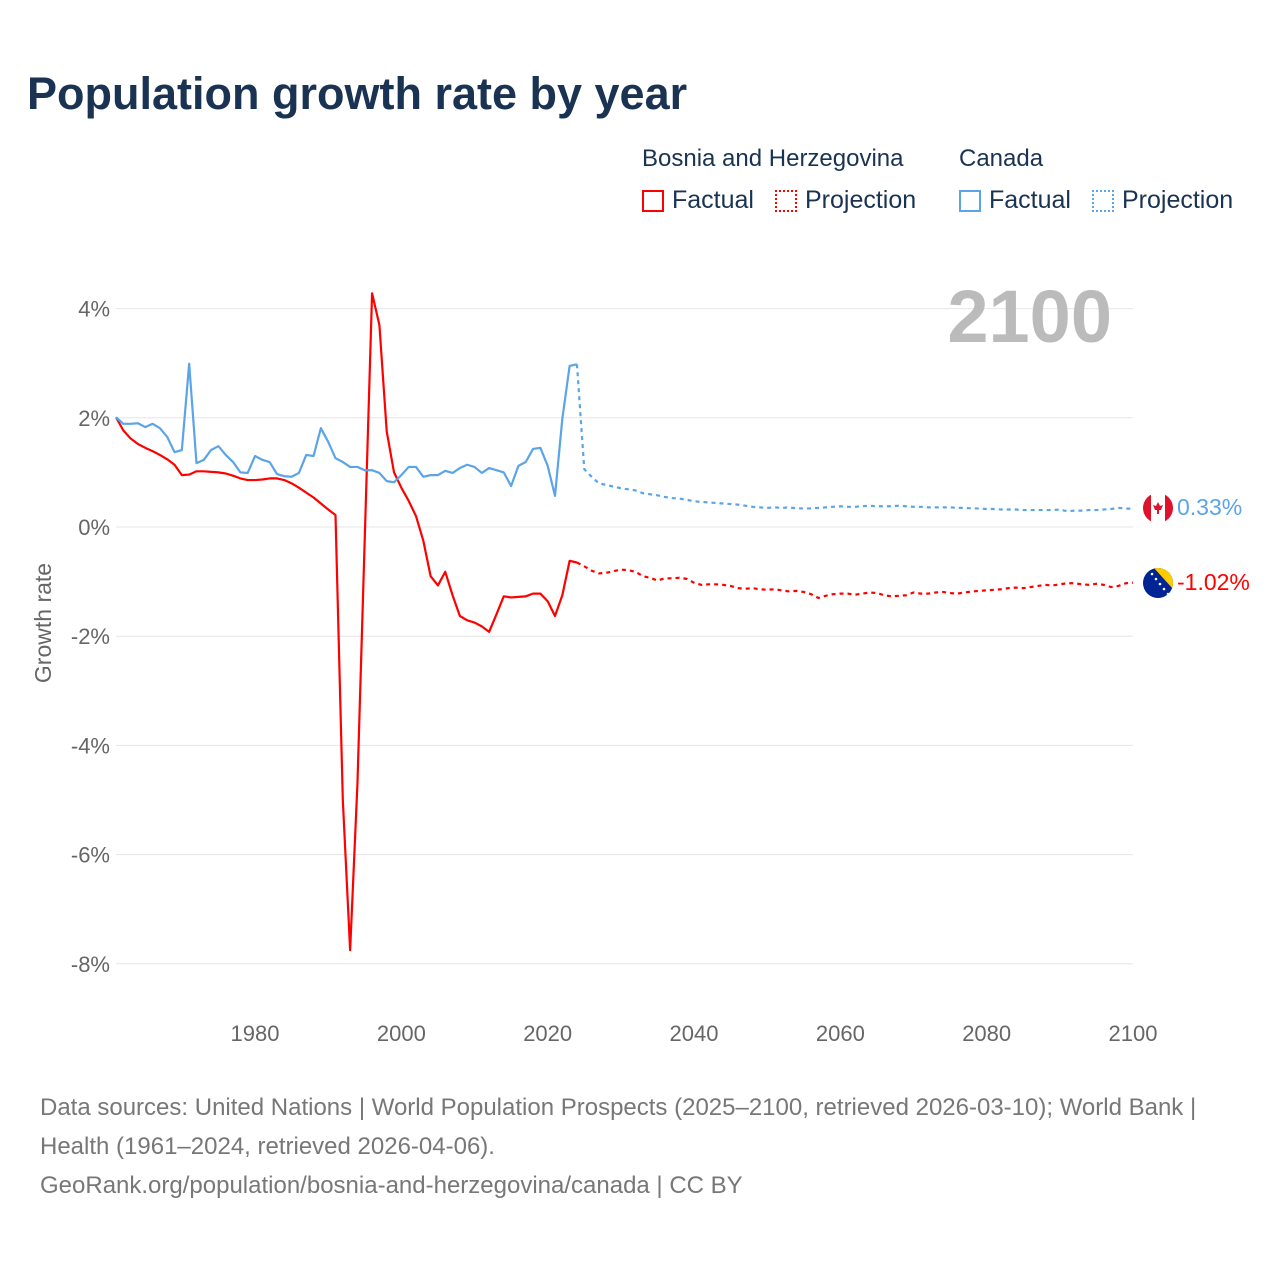 Image resolution: width=1280 pixels, height=1280 pixels. I want to click on canada-factual-line, so click(346, 429).